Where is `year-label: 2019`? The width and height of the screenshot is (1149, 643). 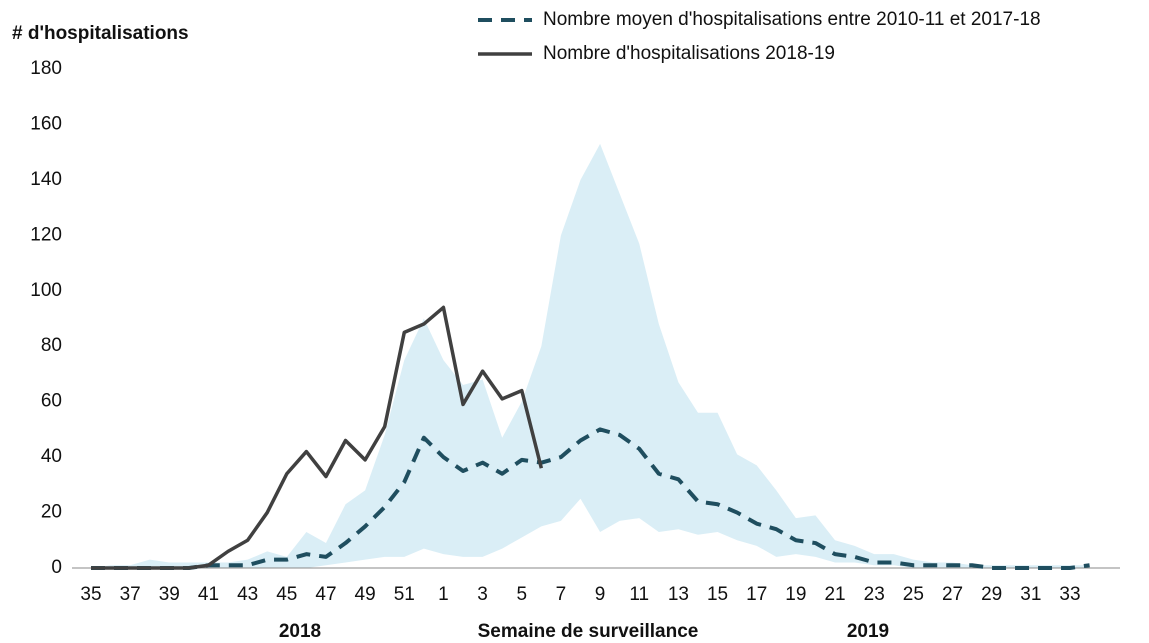 year-label: 2019 is located at coordinates (868, 631).